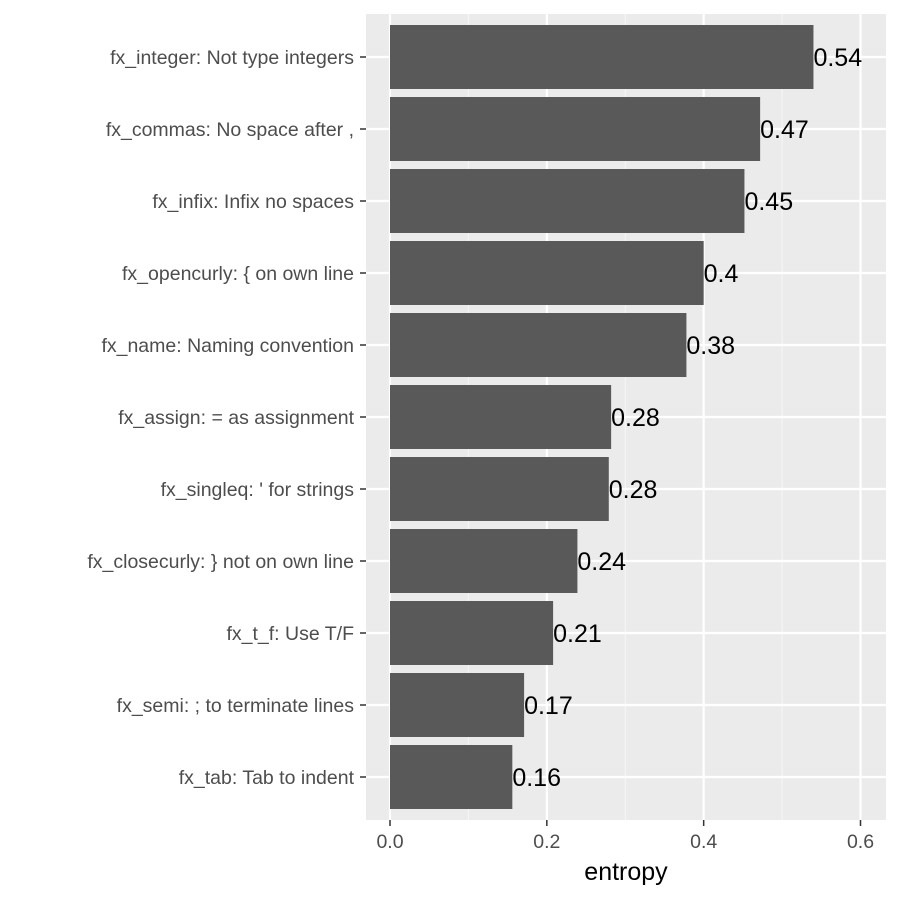 The image size is (900, 900). What do you see at coordinates (626, 872) in the screenshot?
I see `x-axis-title: entropy` at bounding box center [626, 872].